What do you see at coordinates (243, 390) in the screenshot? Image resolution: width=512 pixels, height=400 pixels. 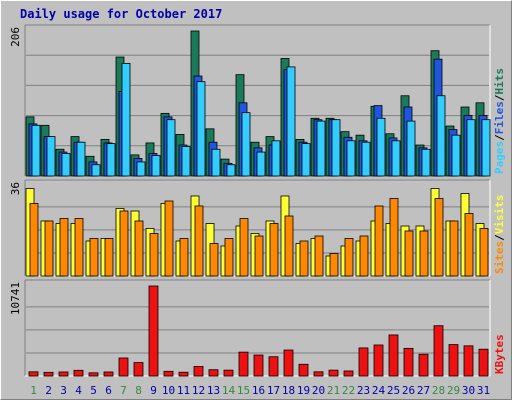 I see `day-label-15: 15` at bounding box center [243, 390].